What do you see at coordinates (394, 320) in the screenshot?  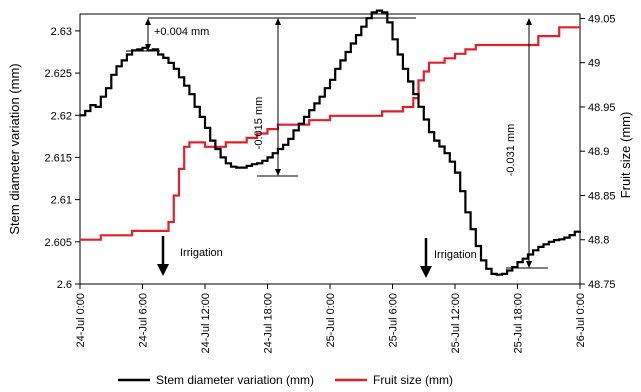 I see `x-tick-label: 25-Jul 6:00` at bounding box center [394, 320].